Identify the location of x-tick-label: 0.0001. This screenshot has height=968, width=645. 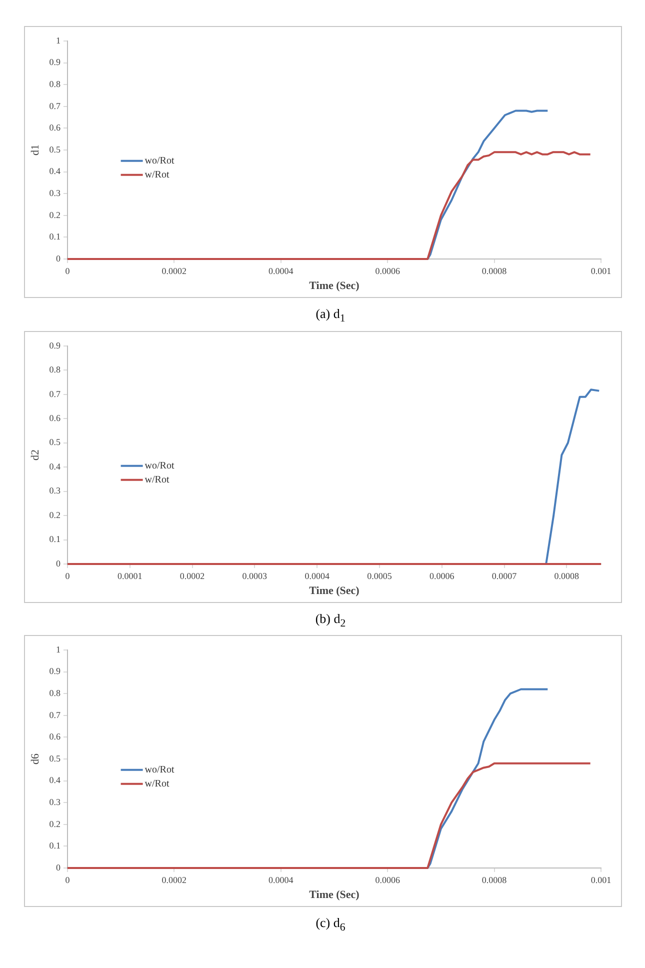
(129, 575).